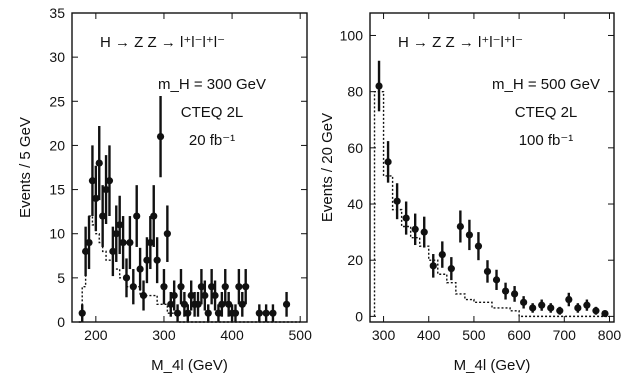 The image size is (638, 378). Describe the element at coordinates (355, 204) in the screenshot. I see `y-tick-label: 40` at that location.